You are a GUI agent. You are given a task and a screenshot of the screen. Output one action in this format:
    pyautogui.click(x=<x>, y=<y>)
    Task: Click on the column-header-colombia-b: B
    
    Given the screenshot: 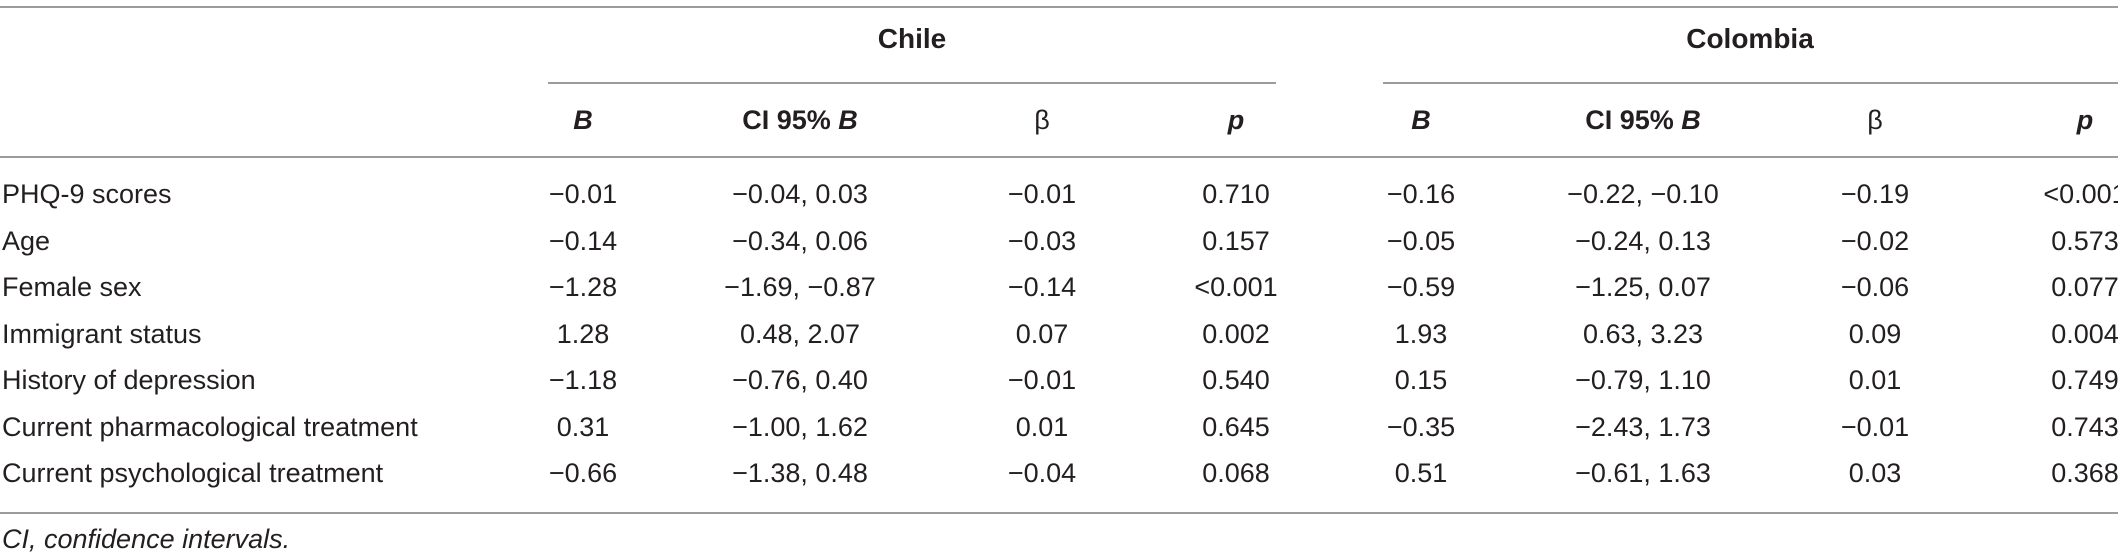 What is the action you would take?
    pyautogui.click(x=1421, y=120)
    